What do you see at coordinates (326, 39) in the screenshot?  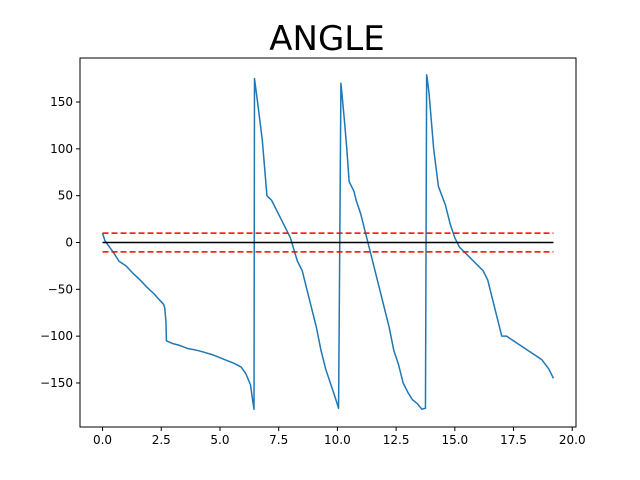 I see `chart-title: ANGLE` at bounding box center [326, 39].